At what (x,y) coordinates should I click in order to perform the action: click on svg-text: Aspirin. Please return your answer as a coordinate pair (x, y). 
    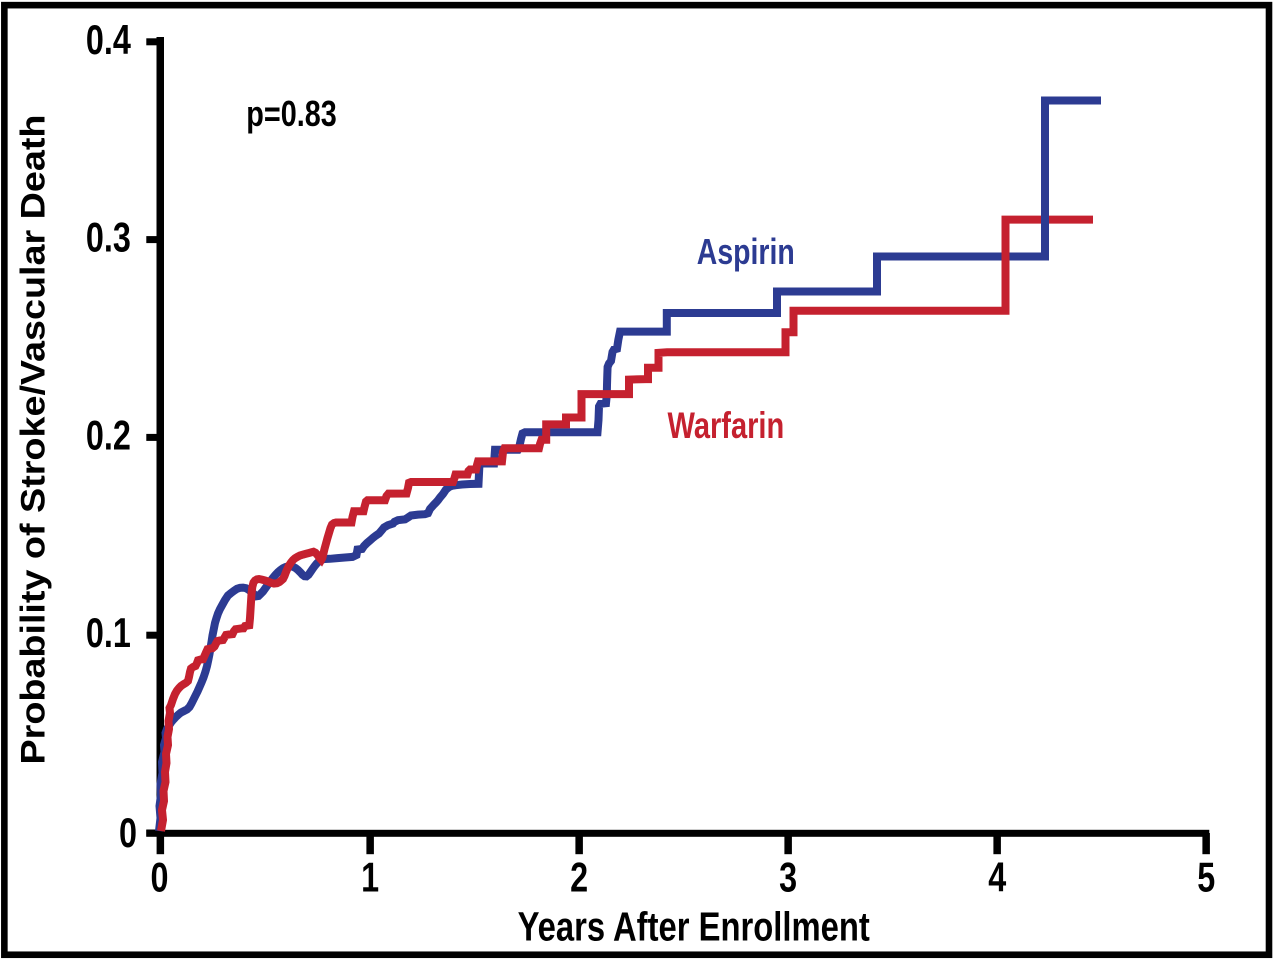
    Looking at the image, I should click on (746, 252).